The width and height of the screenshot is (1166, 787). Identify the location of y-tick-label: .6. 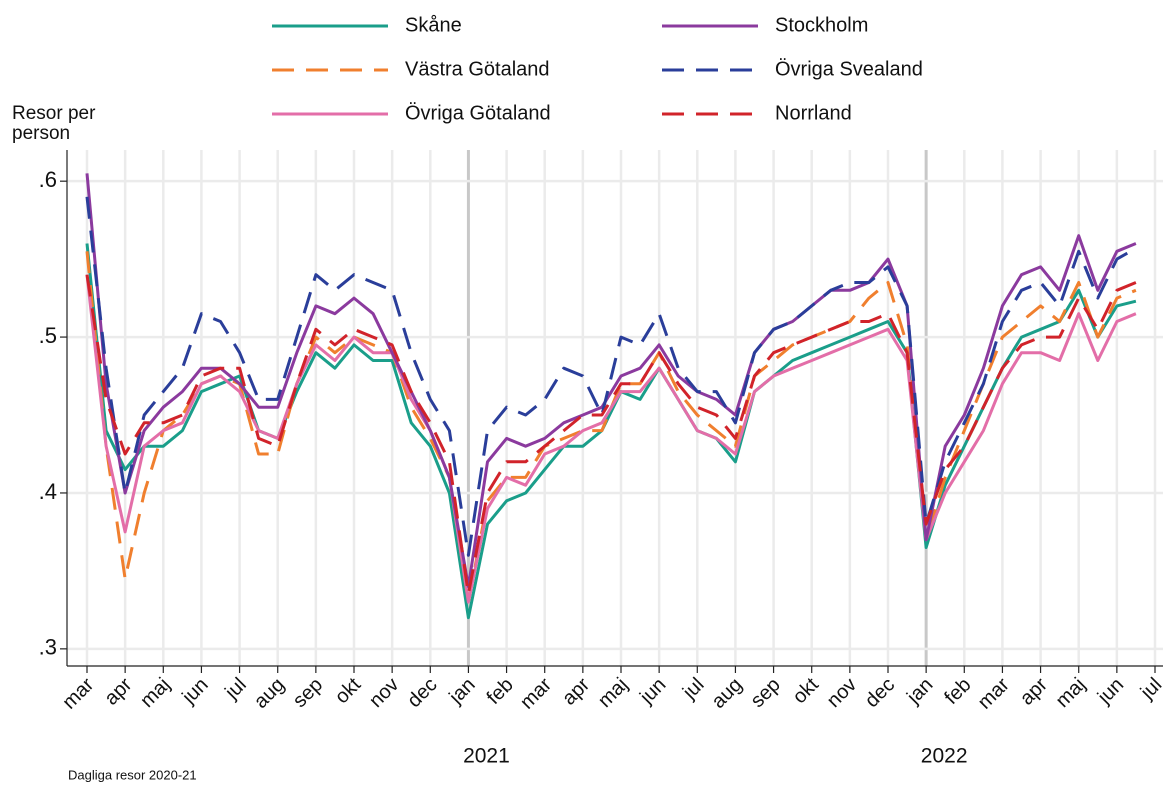
(48, 179).